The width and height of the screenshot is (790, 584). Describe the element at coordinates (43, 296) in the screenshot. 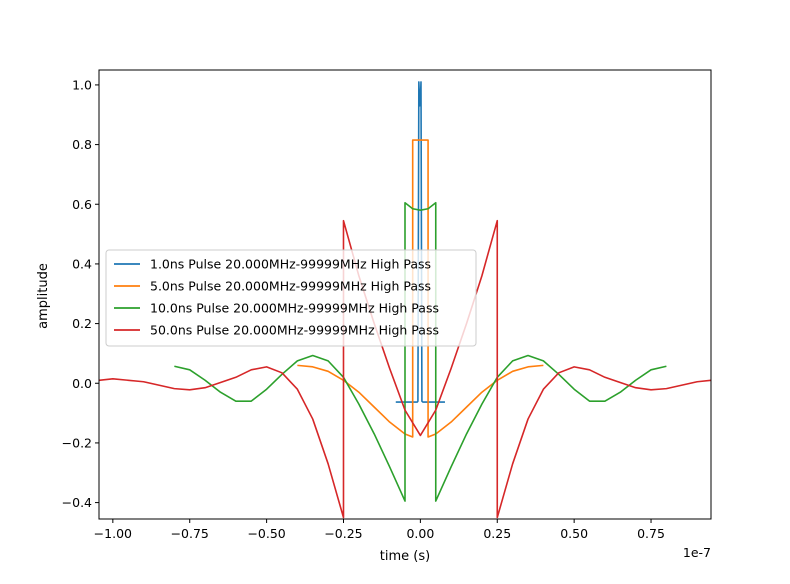

I see `y-axis-label: amplitude` at that location.